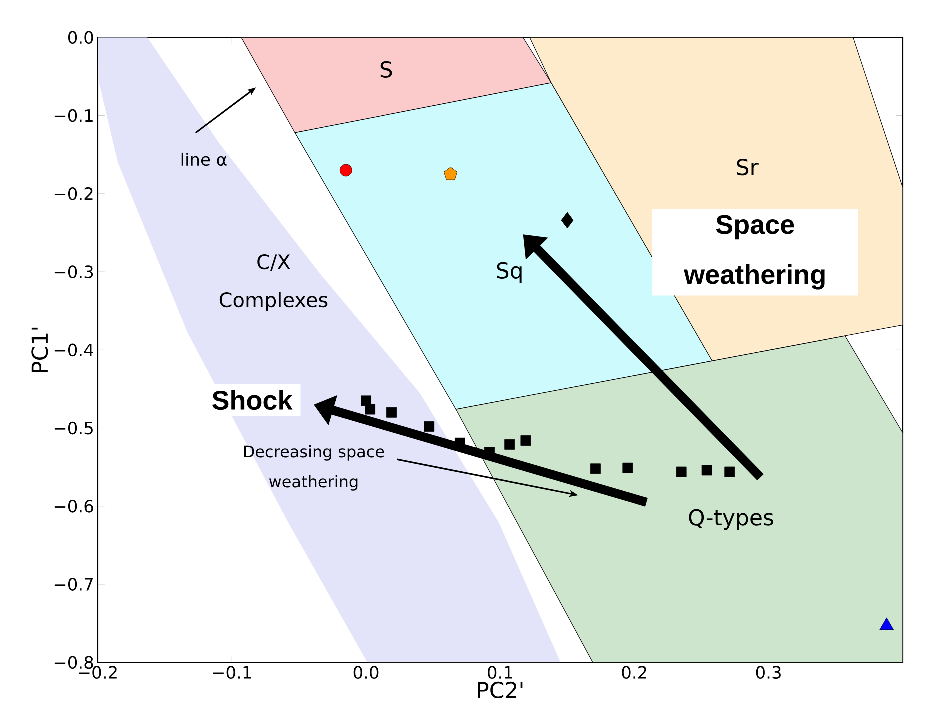 This screenshot has width=928, height=715. Describe the element at coordinates (386, 69) in the screenshot. I see `annotation: S` at that location.